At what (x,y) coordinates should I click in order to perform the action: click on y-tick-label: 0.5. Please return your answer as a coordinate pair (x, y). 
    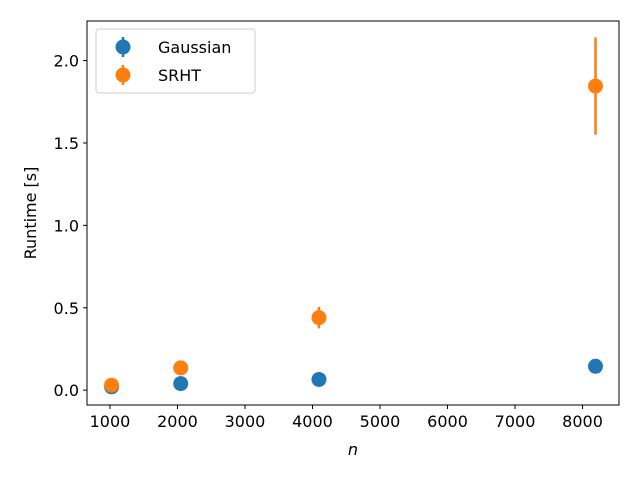
    Looking at the image, I should click on (66, 308).